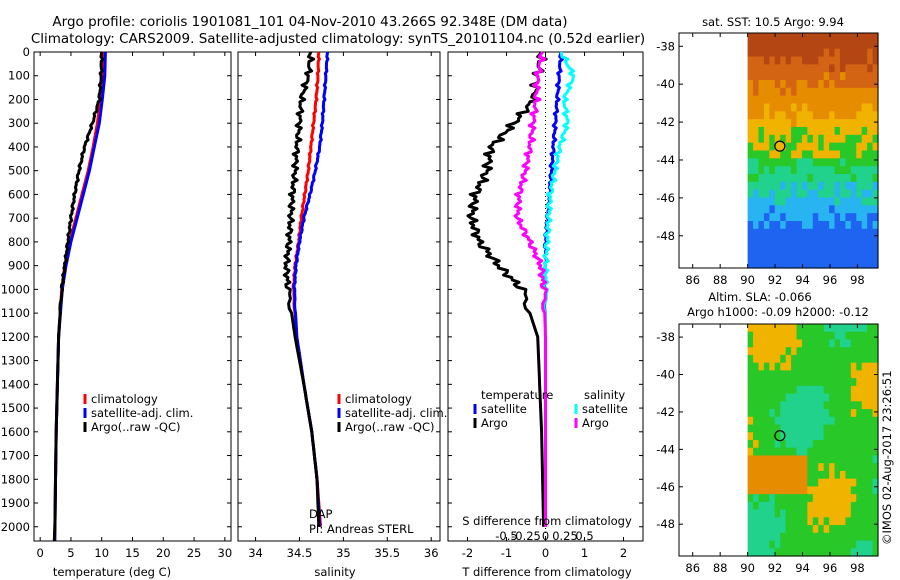  Describe the element at coordinates (747, 280) in the screenshot. I see `sst_map-xtick-label: 90` at that location.